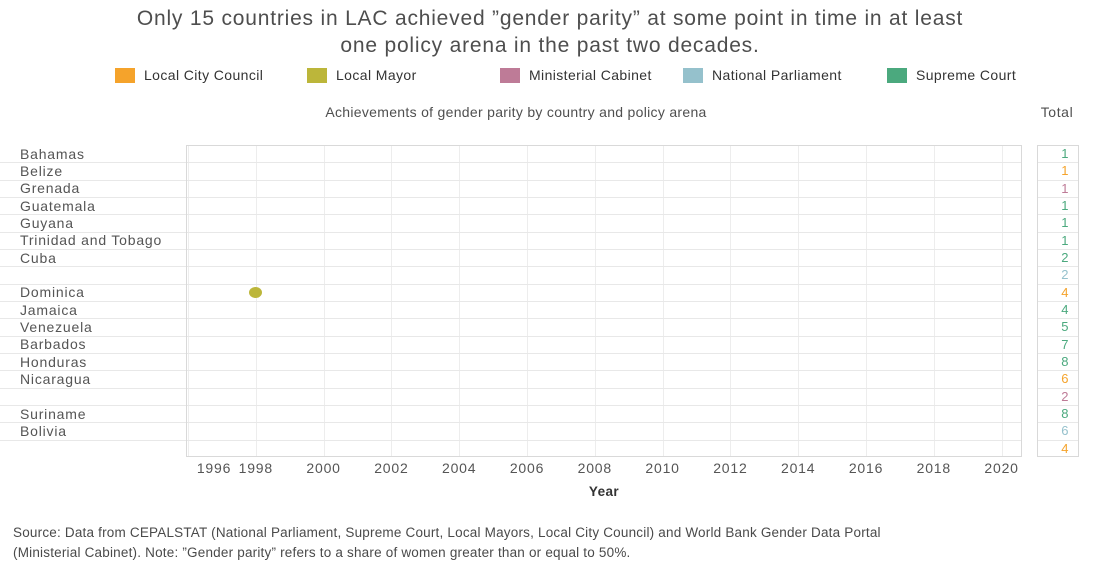 The width and height of the screenshot is (1100, 570). Describe the element at coordinates (256, 292) in the screenshot. I see `data-point-dominica-1998` at that location.